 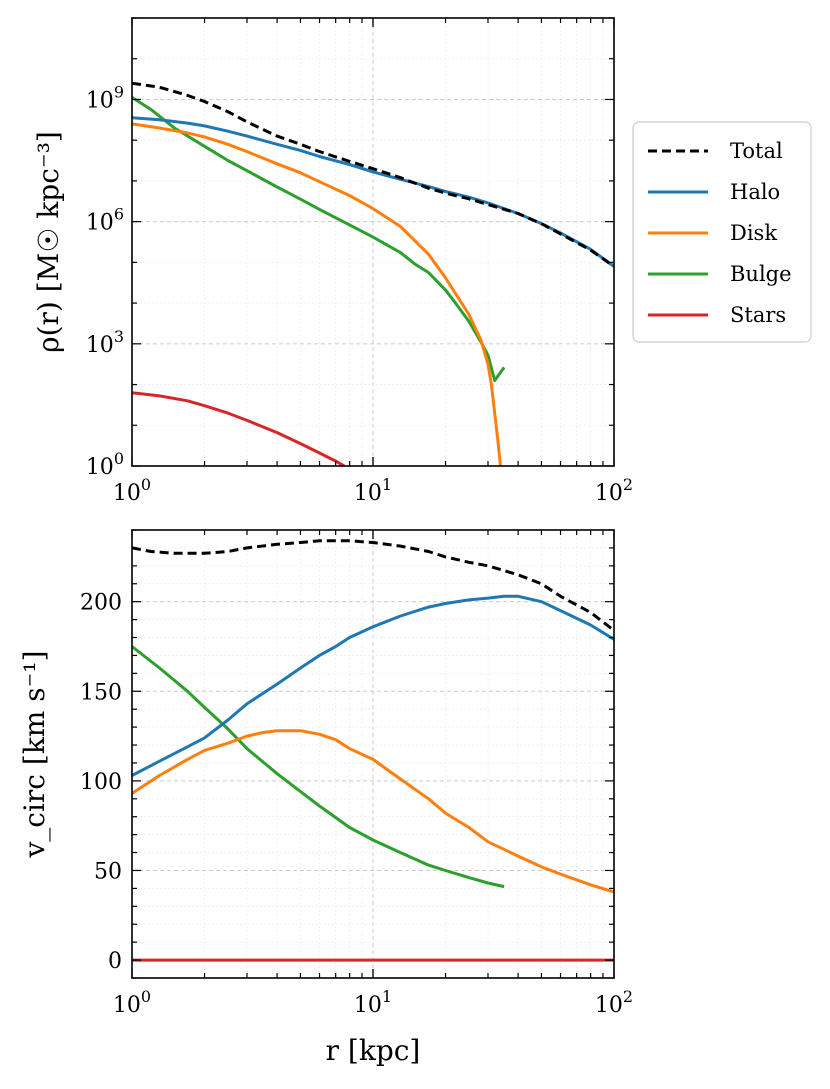 What do you see at coordinates (105, 281) in the screenshot?
I see `density-y-tick-labels: 100 103 106 109` at bounding box center [105, 281].